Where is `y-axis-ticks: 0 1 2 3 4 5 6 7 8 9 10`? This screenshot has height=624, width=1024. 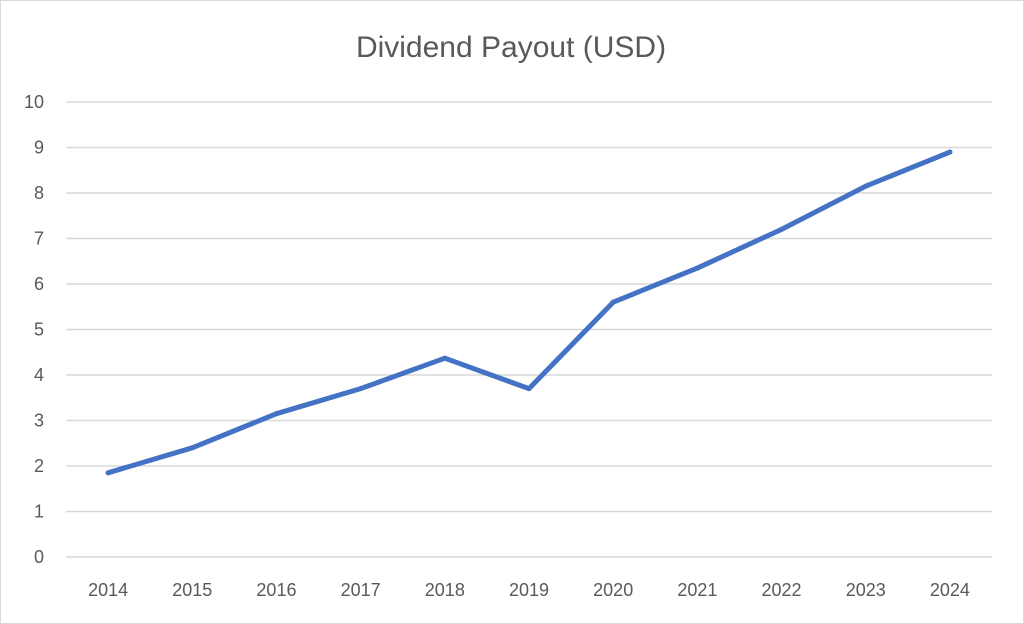 y-axis-ticks: 0 1 2 3 4 5 6 7 8 9 10 is located at coordinates (34, 329).